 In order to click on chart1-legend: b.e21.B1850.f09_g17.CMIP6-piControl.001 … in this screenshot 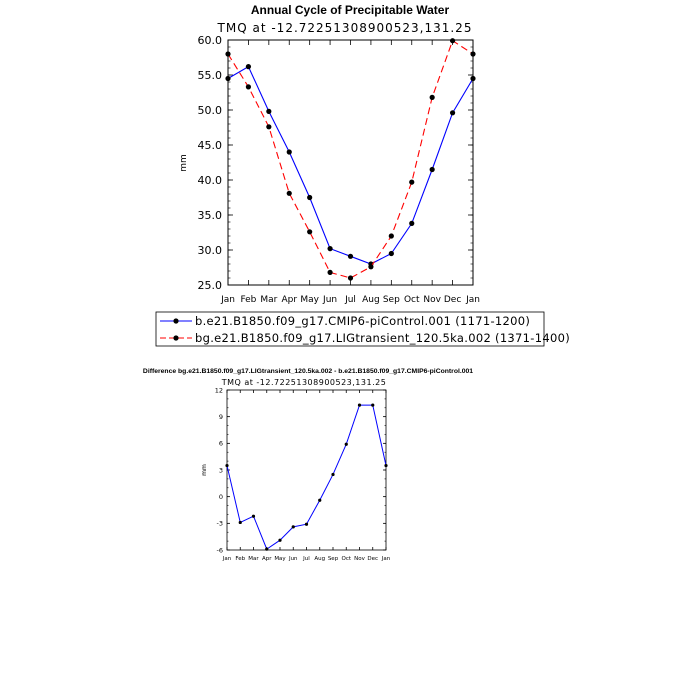, I will do `click(362, 329)`.